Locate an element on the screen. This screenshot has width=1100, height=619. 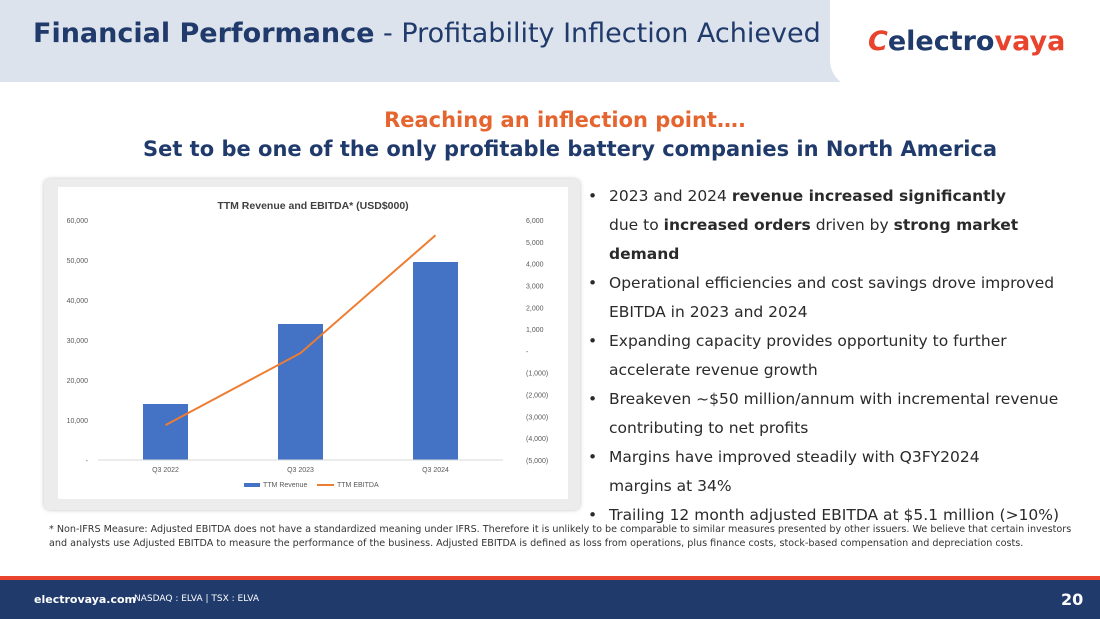
y-right-tick-label: (1,000) is located at coordinates (537, 374).